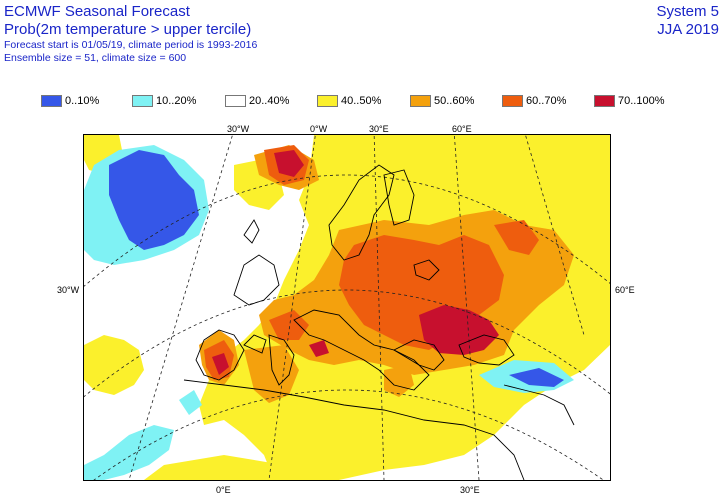 The width and height of the screenshot is (724, 499). Describe the element at coordinates (454, 101) in the screenshot. I see `legend-label: 50..60%` at that location.